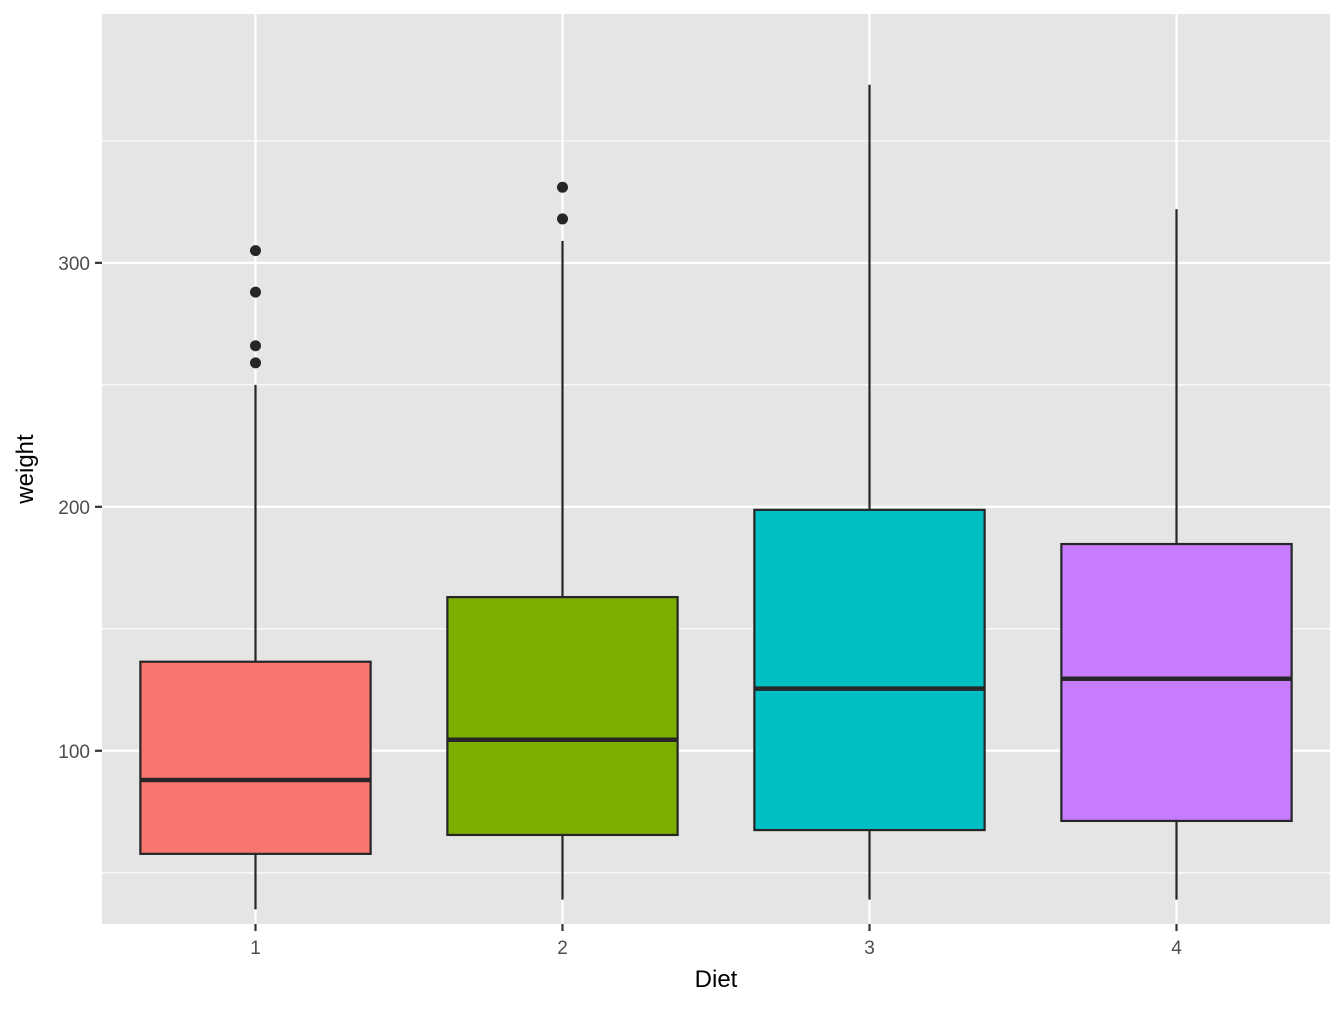 This screenshot has width=1344, height=1013. I want to click on x-tick-label: 4, so click(1176, 948).